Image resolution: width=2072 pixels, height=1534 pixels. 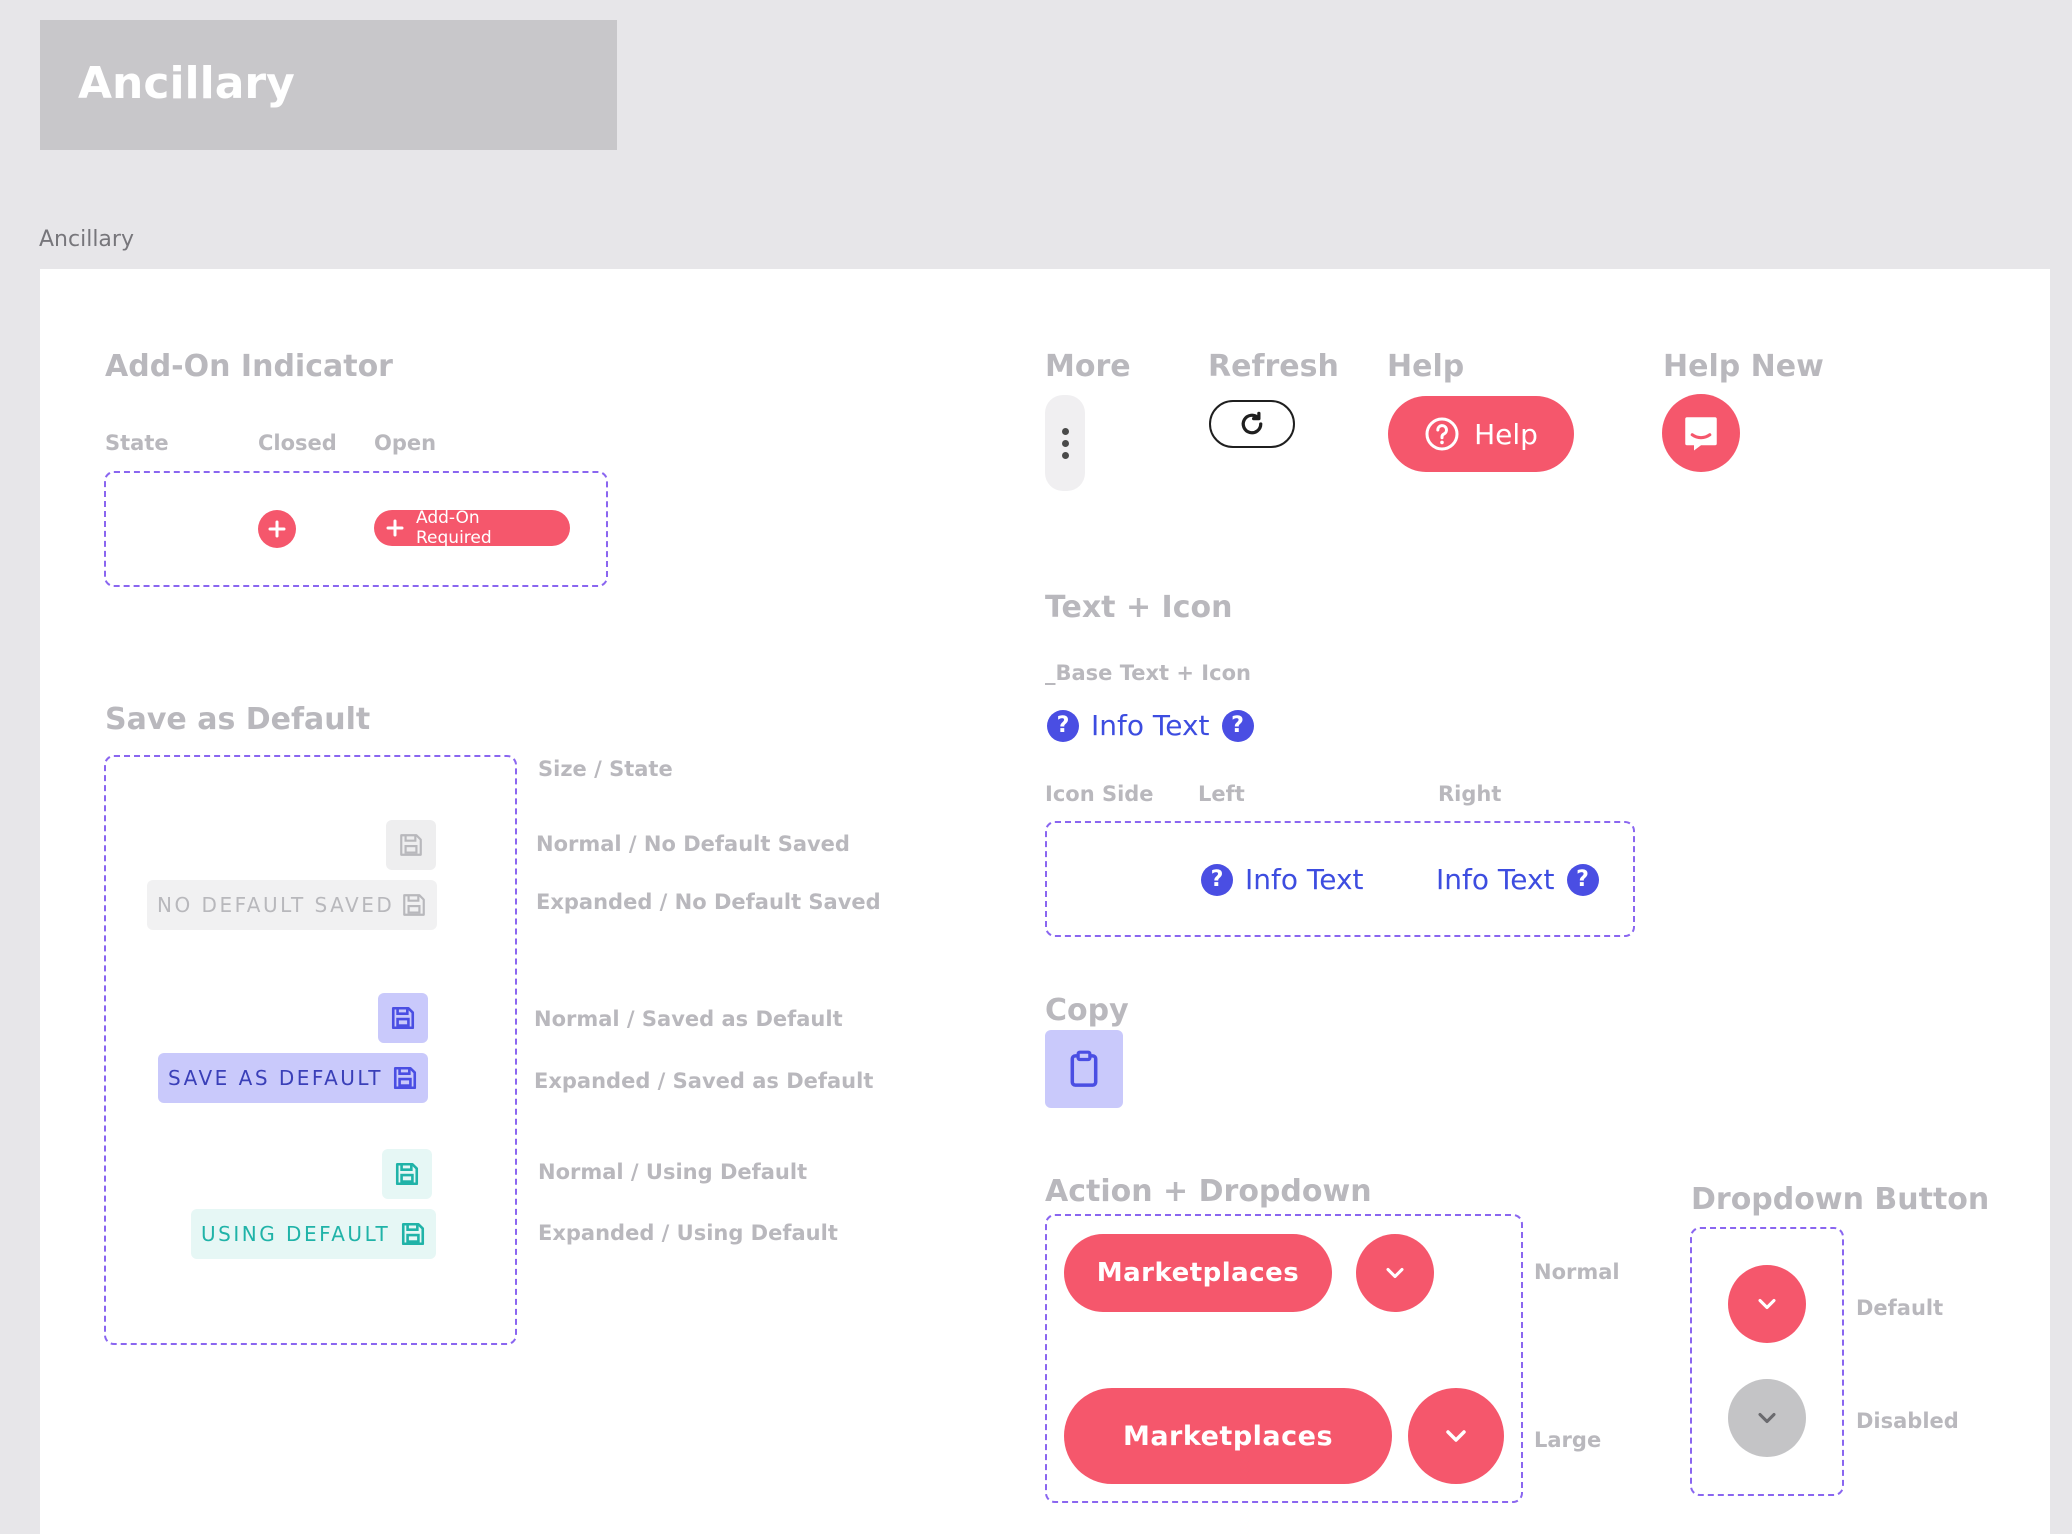 I want to click on info-text-left: ? Info Text, so click(x=1282, y=879).